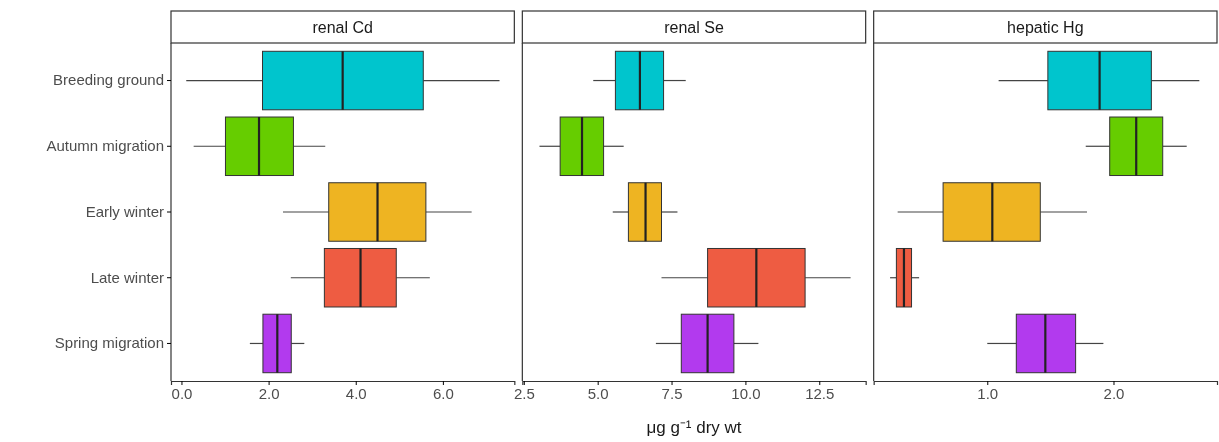 The width and height of the screenshot is (1219, 442). Describe the element at coordinates (672, 393) in the screenshot. I see `x-tick-label: 7.5` at that location.